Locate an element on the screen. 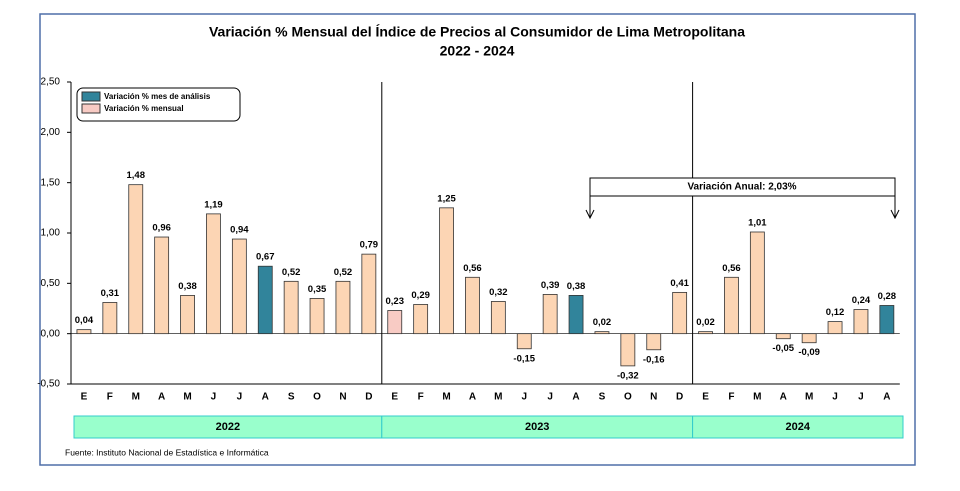 The image size is (960, 491). year-label: 2024 is located at coordinates (798, 427).